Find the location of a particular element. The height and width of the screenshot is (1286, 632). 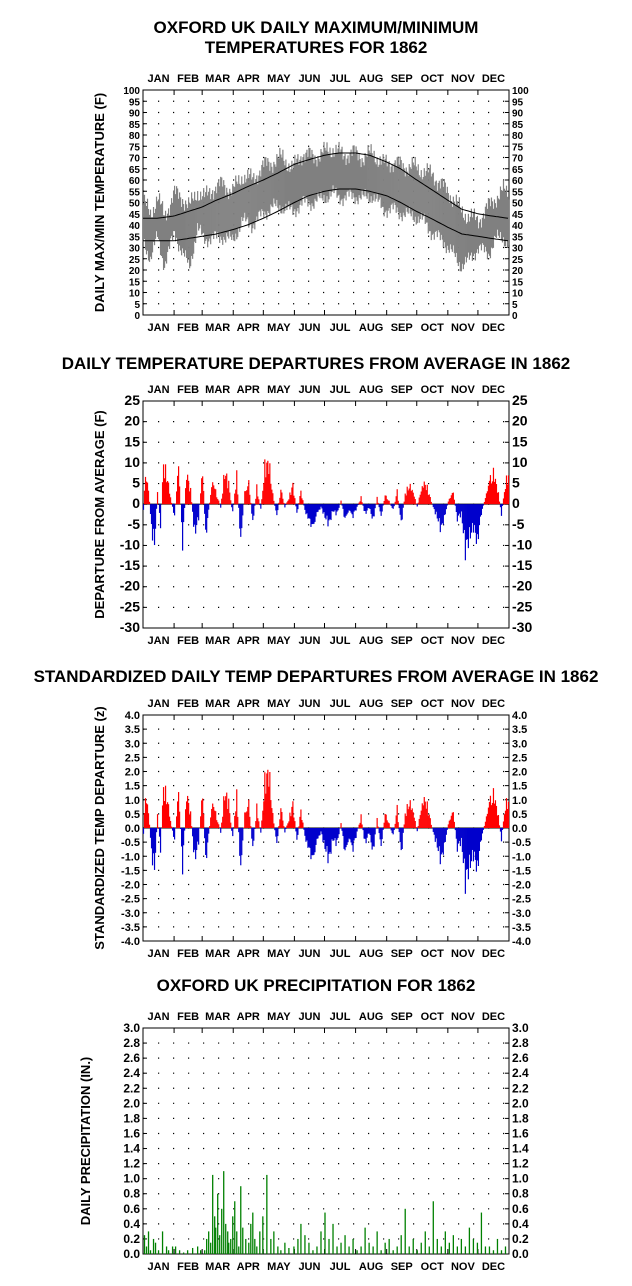

chart3-ytick-right: 2.0 is located at coordinates (519, 773).